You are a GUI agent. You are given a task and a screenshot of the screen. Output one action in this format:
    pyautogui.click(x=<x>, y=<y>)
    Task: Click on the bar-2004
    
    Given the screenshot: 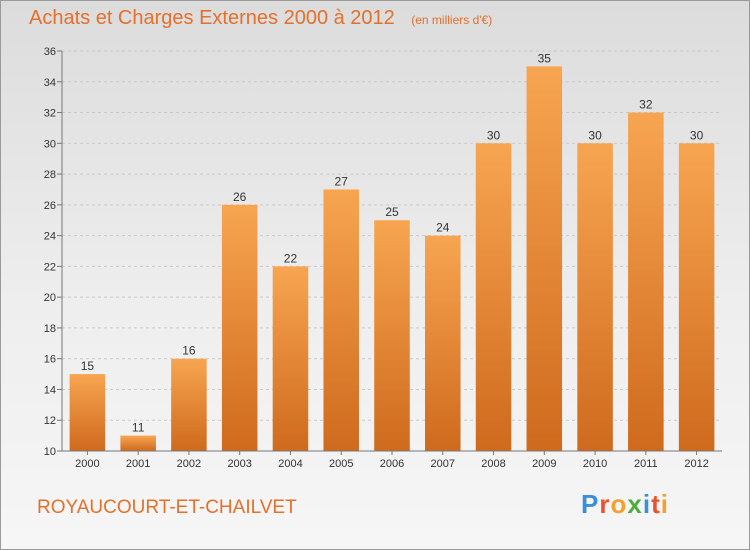 What is the action you would take?
    pyautogui.click(x=290, y=358)
    